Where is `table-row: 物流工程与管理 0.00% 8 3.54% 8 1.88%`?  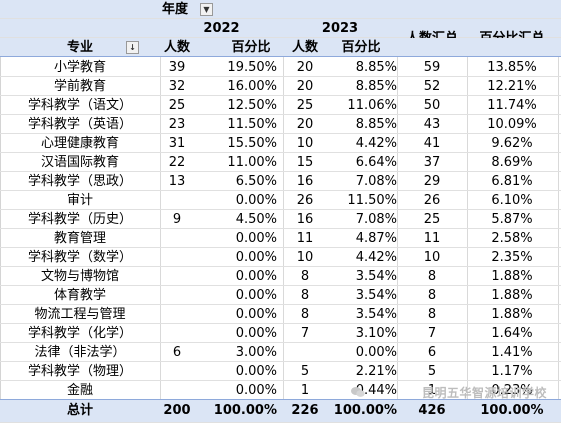 table-row: 物流工程与管理 0.00% 8 3.54% 8 1.88% is located at coordinates (280, 314).